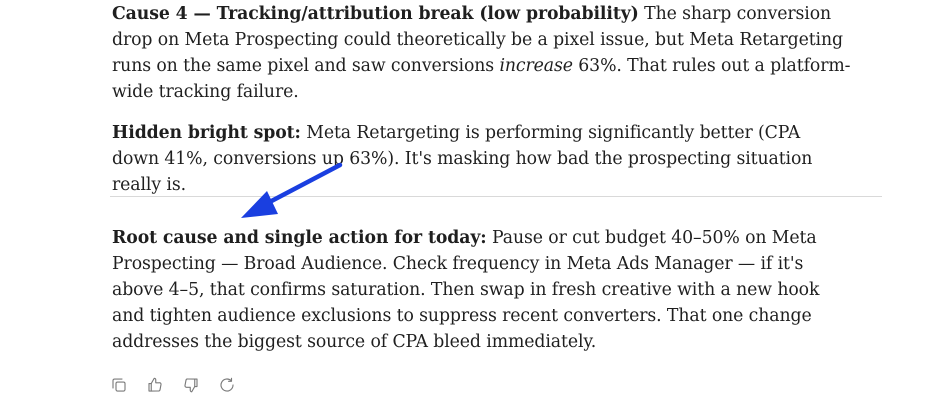 This screenshot has height=408, width=936. I want to click on bright-spot-label: Hidden bright spot:, so click(206, 133).